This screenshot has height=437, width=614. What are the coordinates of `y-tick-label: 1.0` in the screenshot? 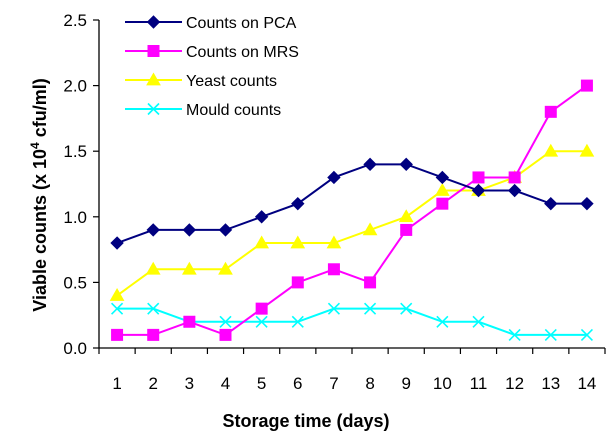 It's located at (75, 217).